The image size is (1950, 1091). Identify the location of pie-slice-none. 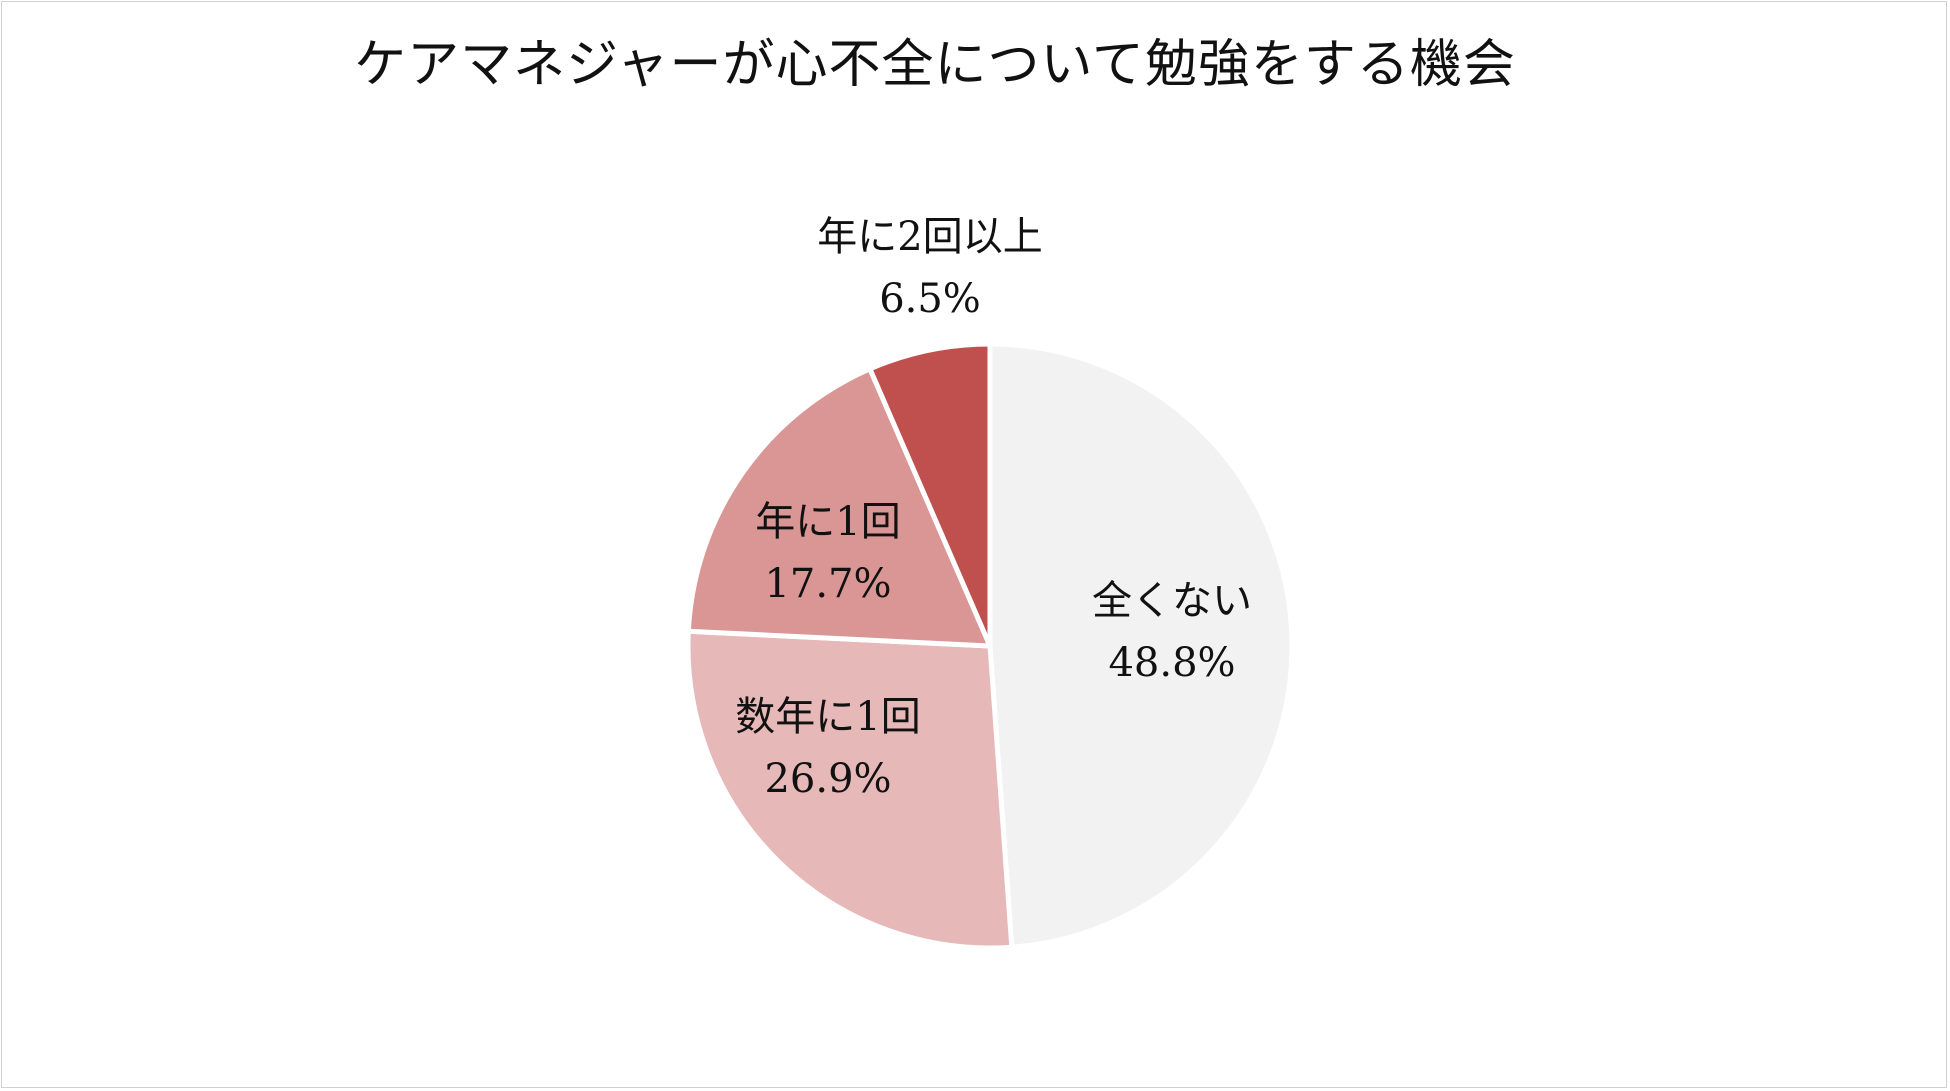
(1141, 645).